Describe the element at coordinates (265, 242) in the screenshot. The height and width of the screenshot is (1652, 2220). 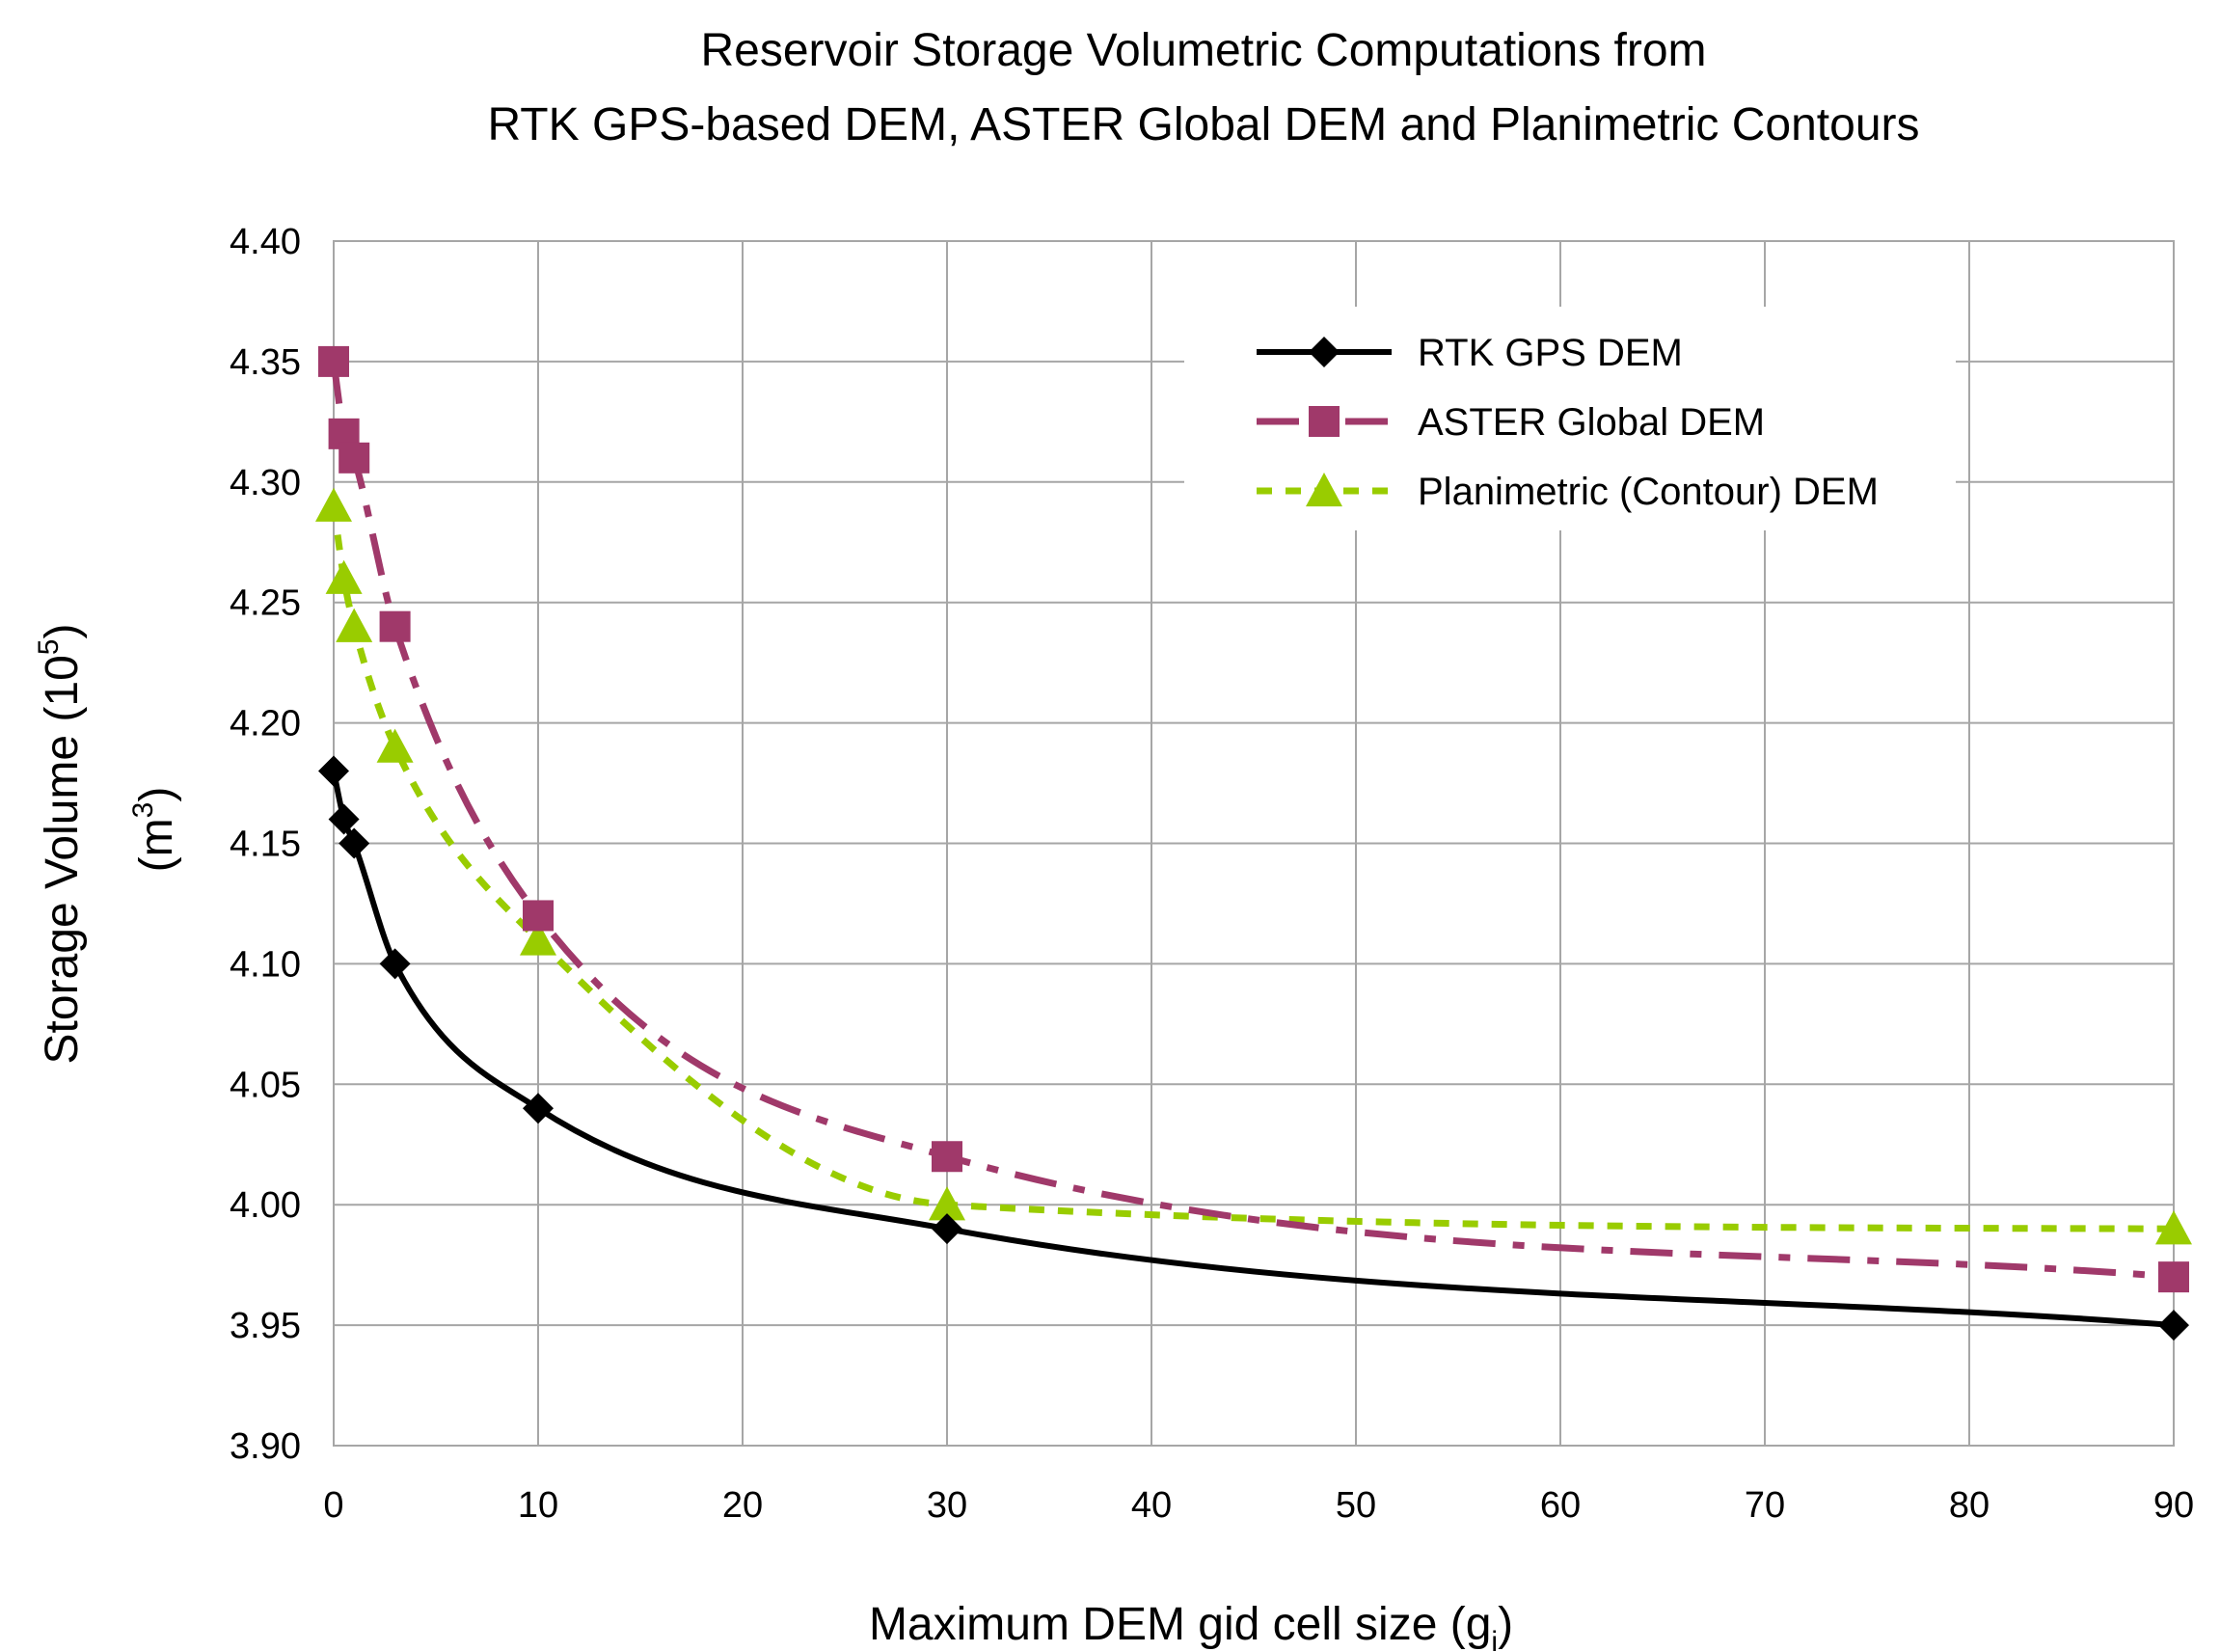
I see `y-tick-label: 4.40` at that location.